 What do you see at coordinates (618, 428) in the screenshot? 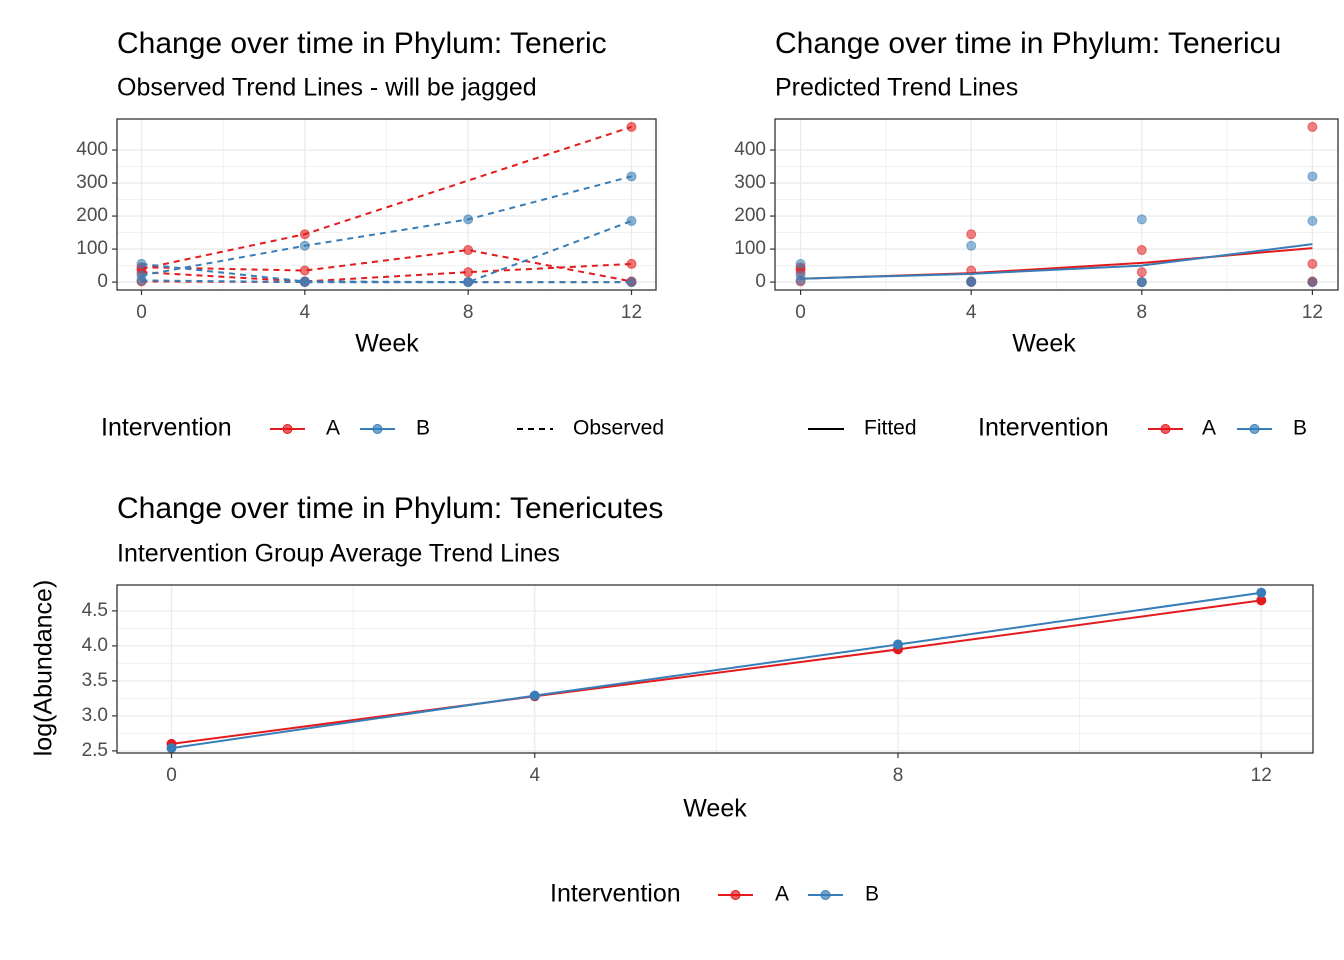
I see `legend-label: Observed` at bounding box center [618, 428].